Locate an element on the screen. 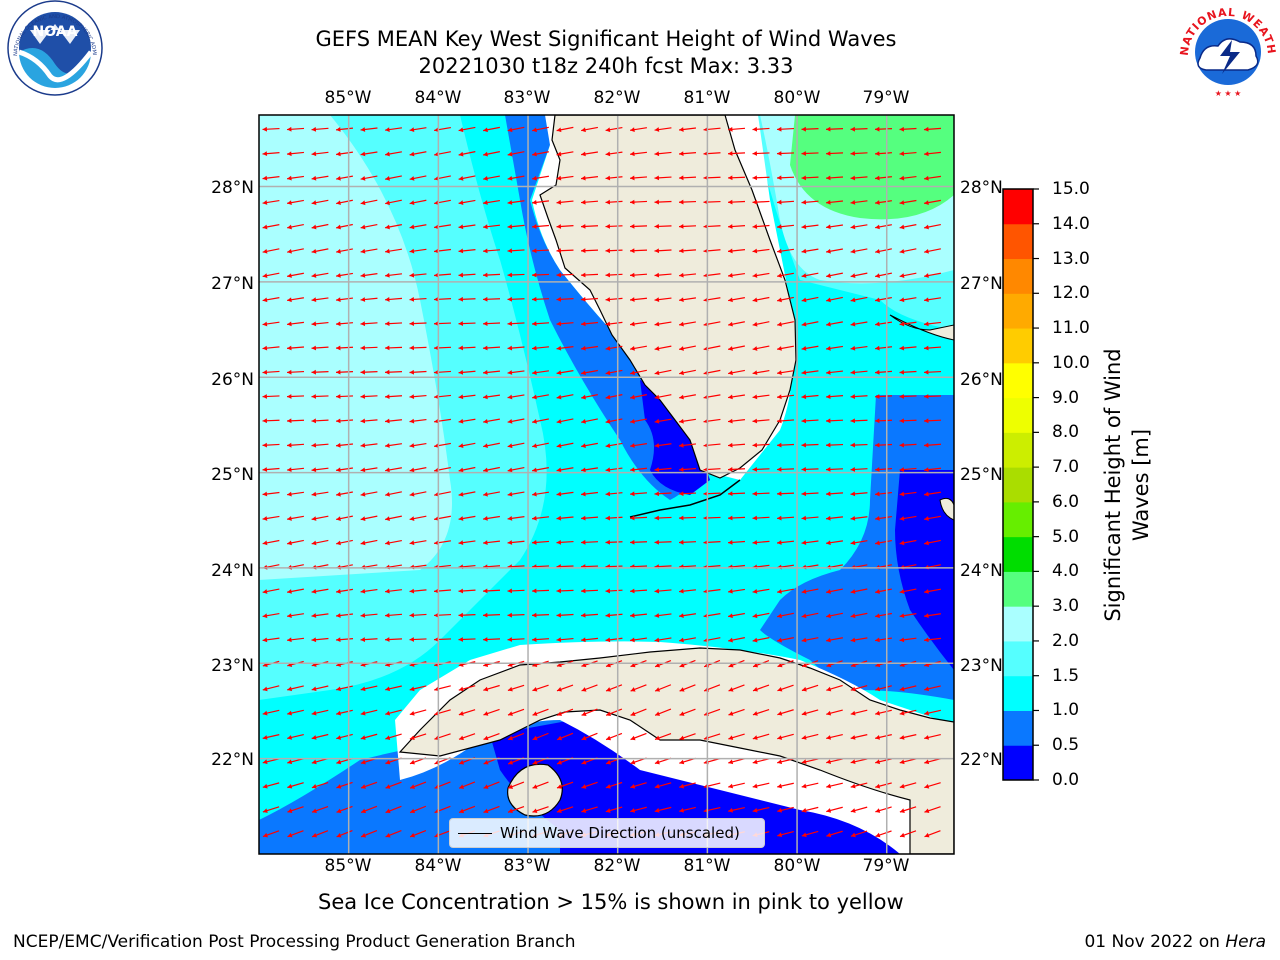 Image resolution: width=1280 pixels, height=960 pixels. colorbar-tick-label: 0.0 is located at coordinates (1066, 780).